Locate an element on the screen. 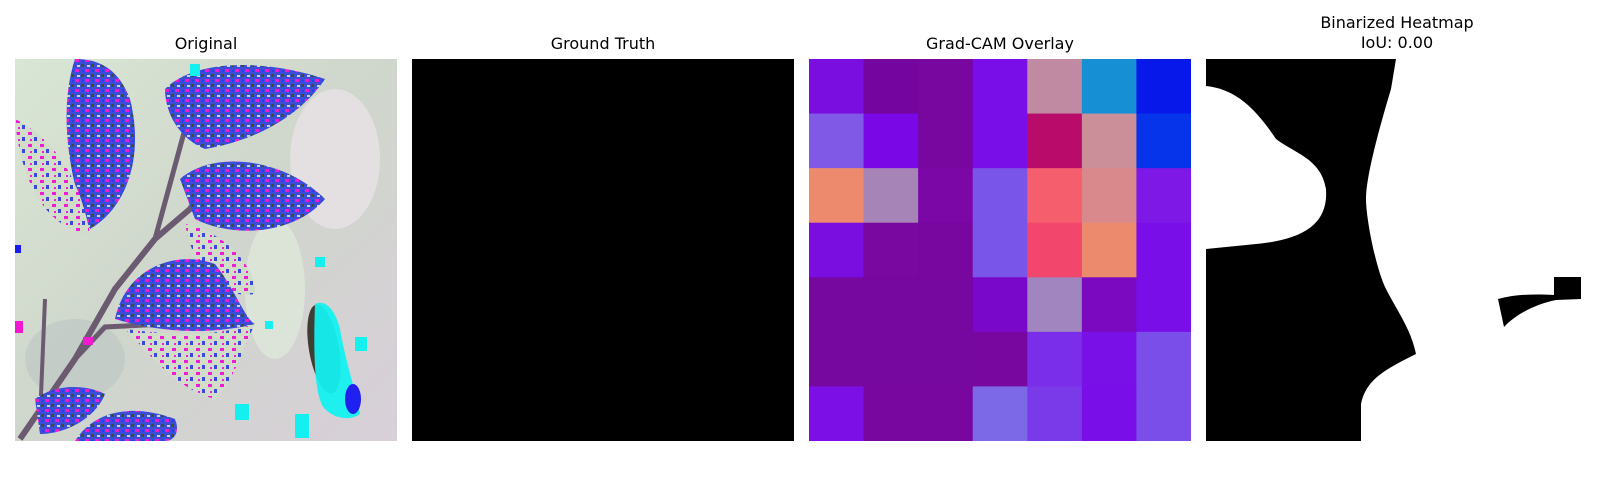 The height and width of the screenshot is (500, 1600). ground-truth-title: Ground Truth is located at coordinates (603, 43).